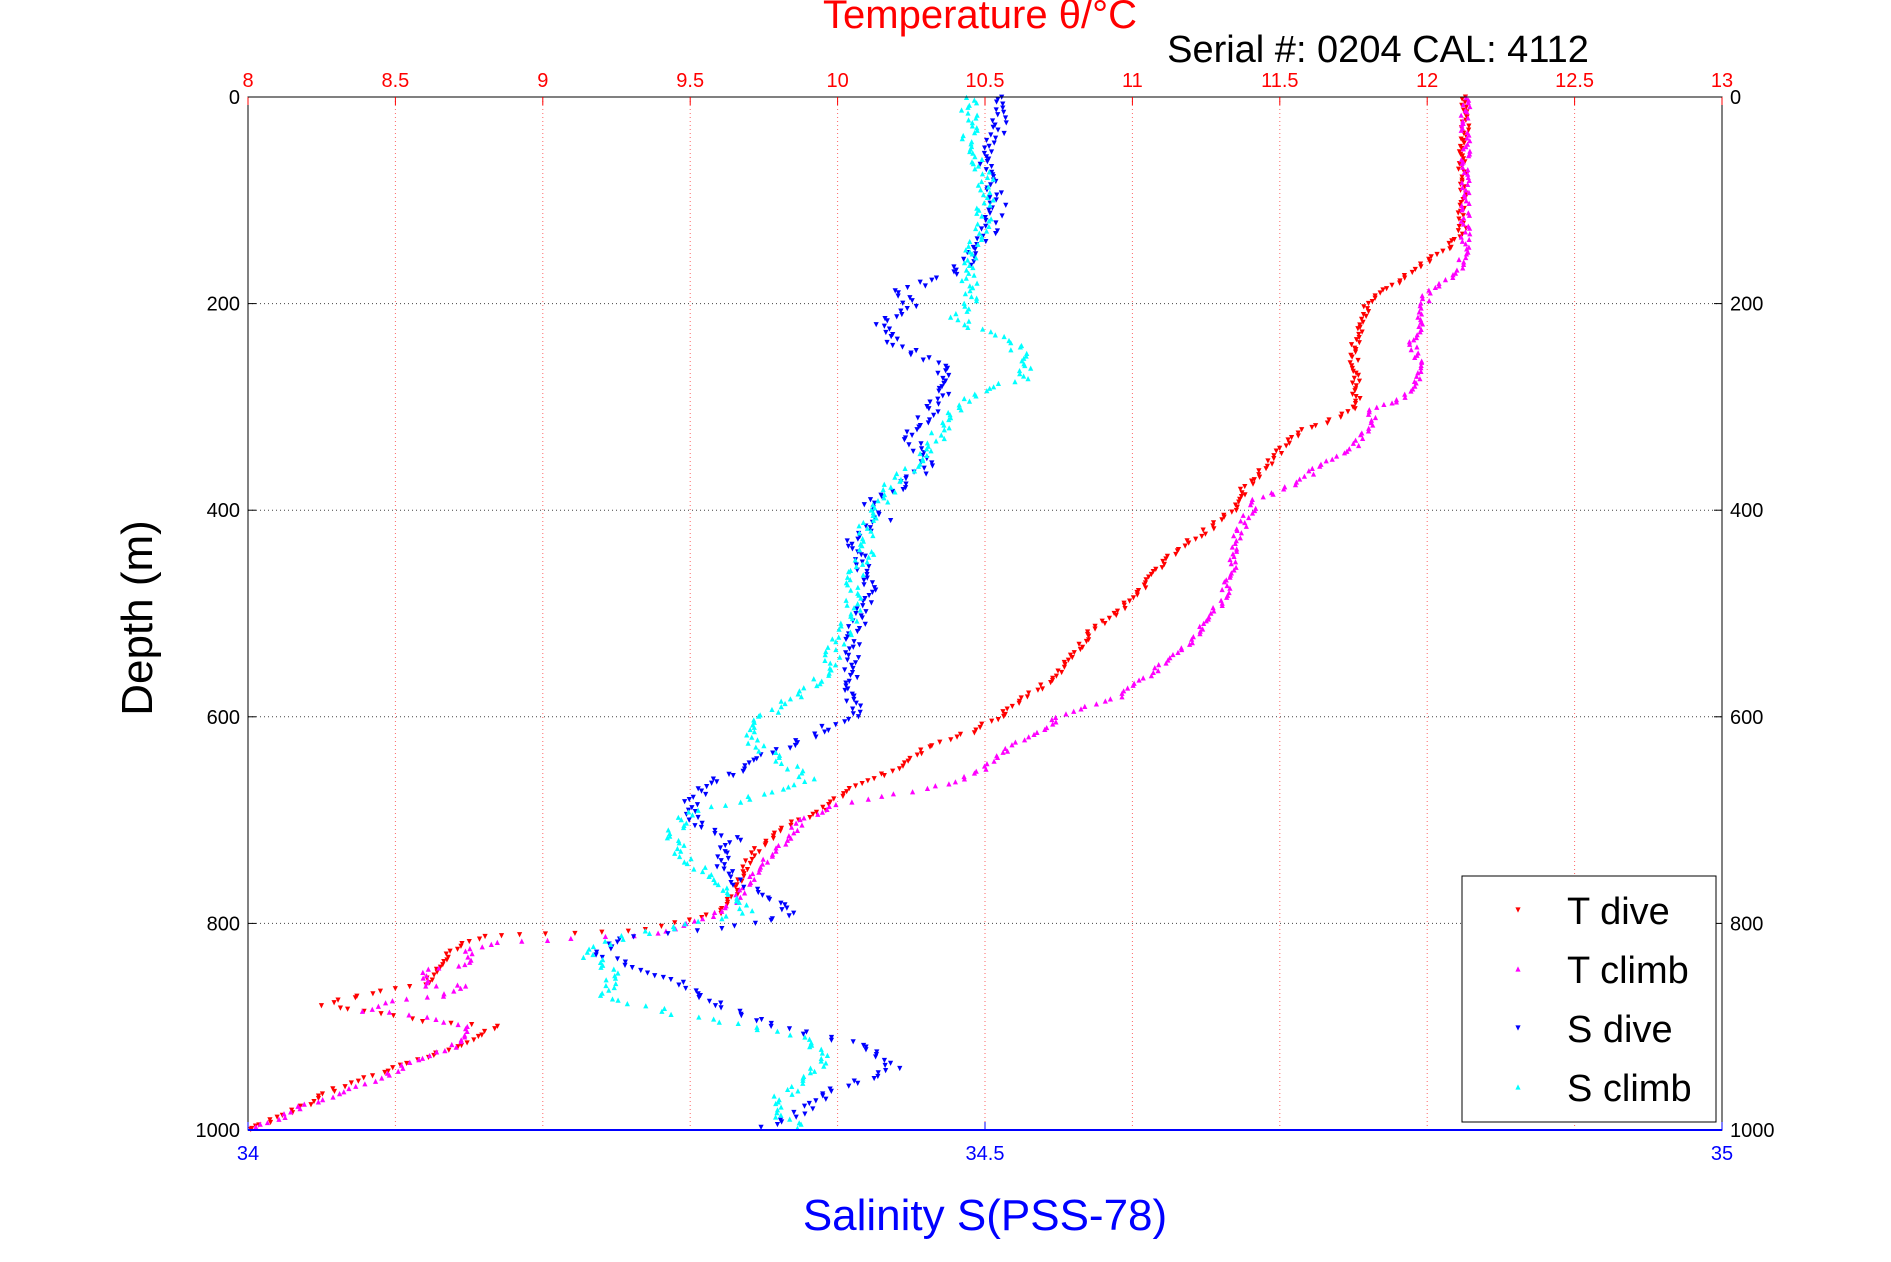  I want to click on top-tick-label: 12, so click(1427, 81).